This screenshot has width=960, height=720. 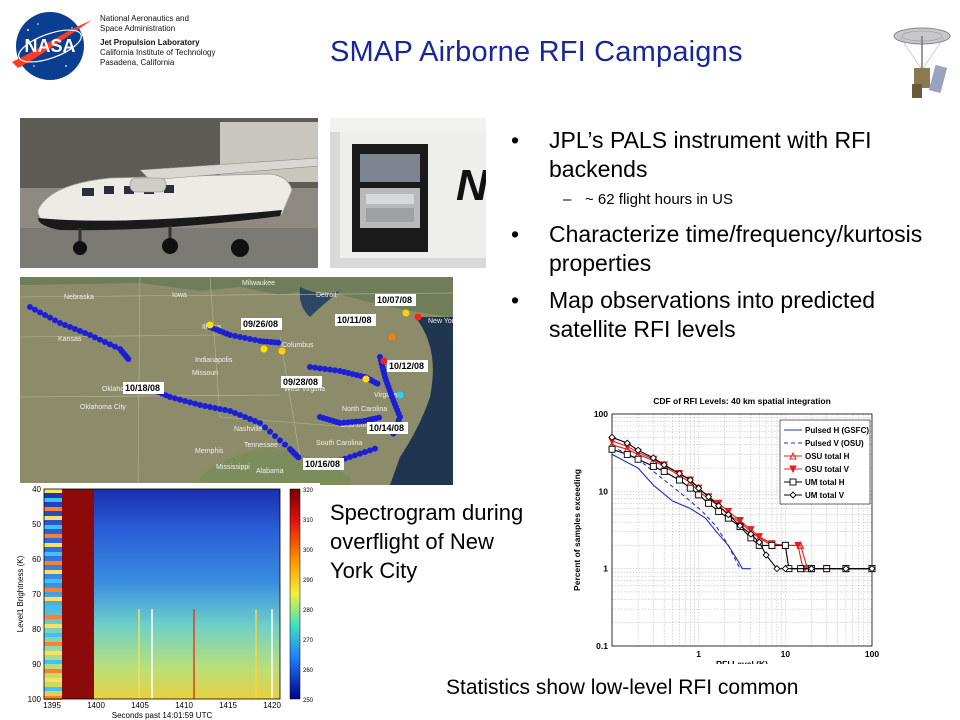 I want to click on spectrogram-ytick: 40, so click(x=36, y=489).